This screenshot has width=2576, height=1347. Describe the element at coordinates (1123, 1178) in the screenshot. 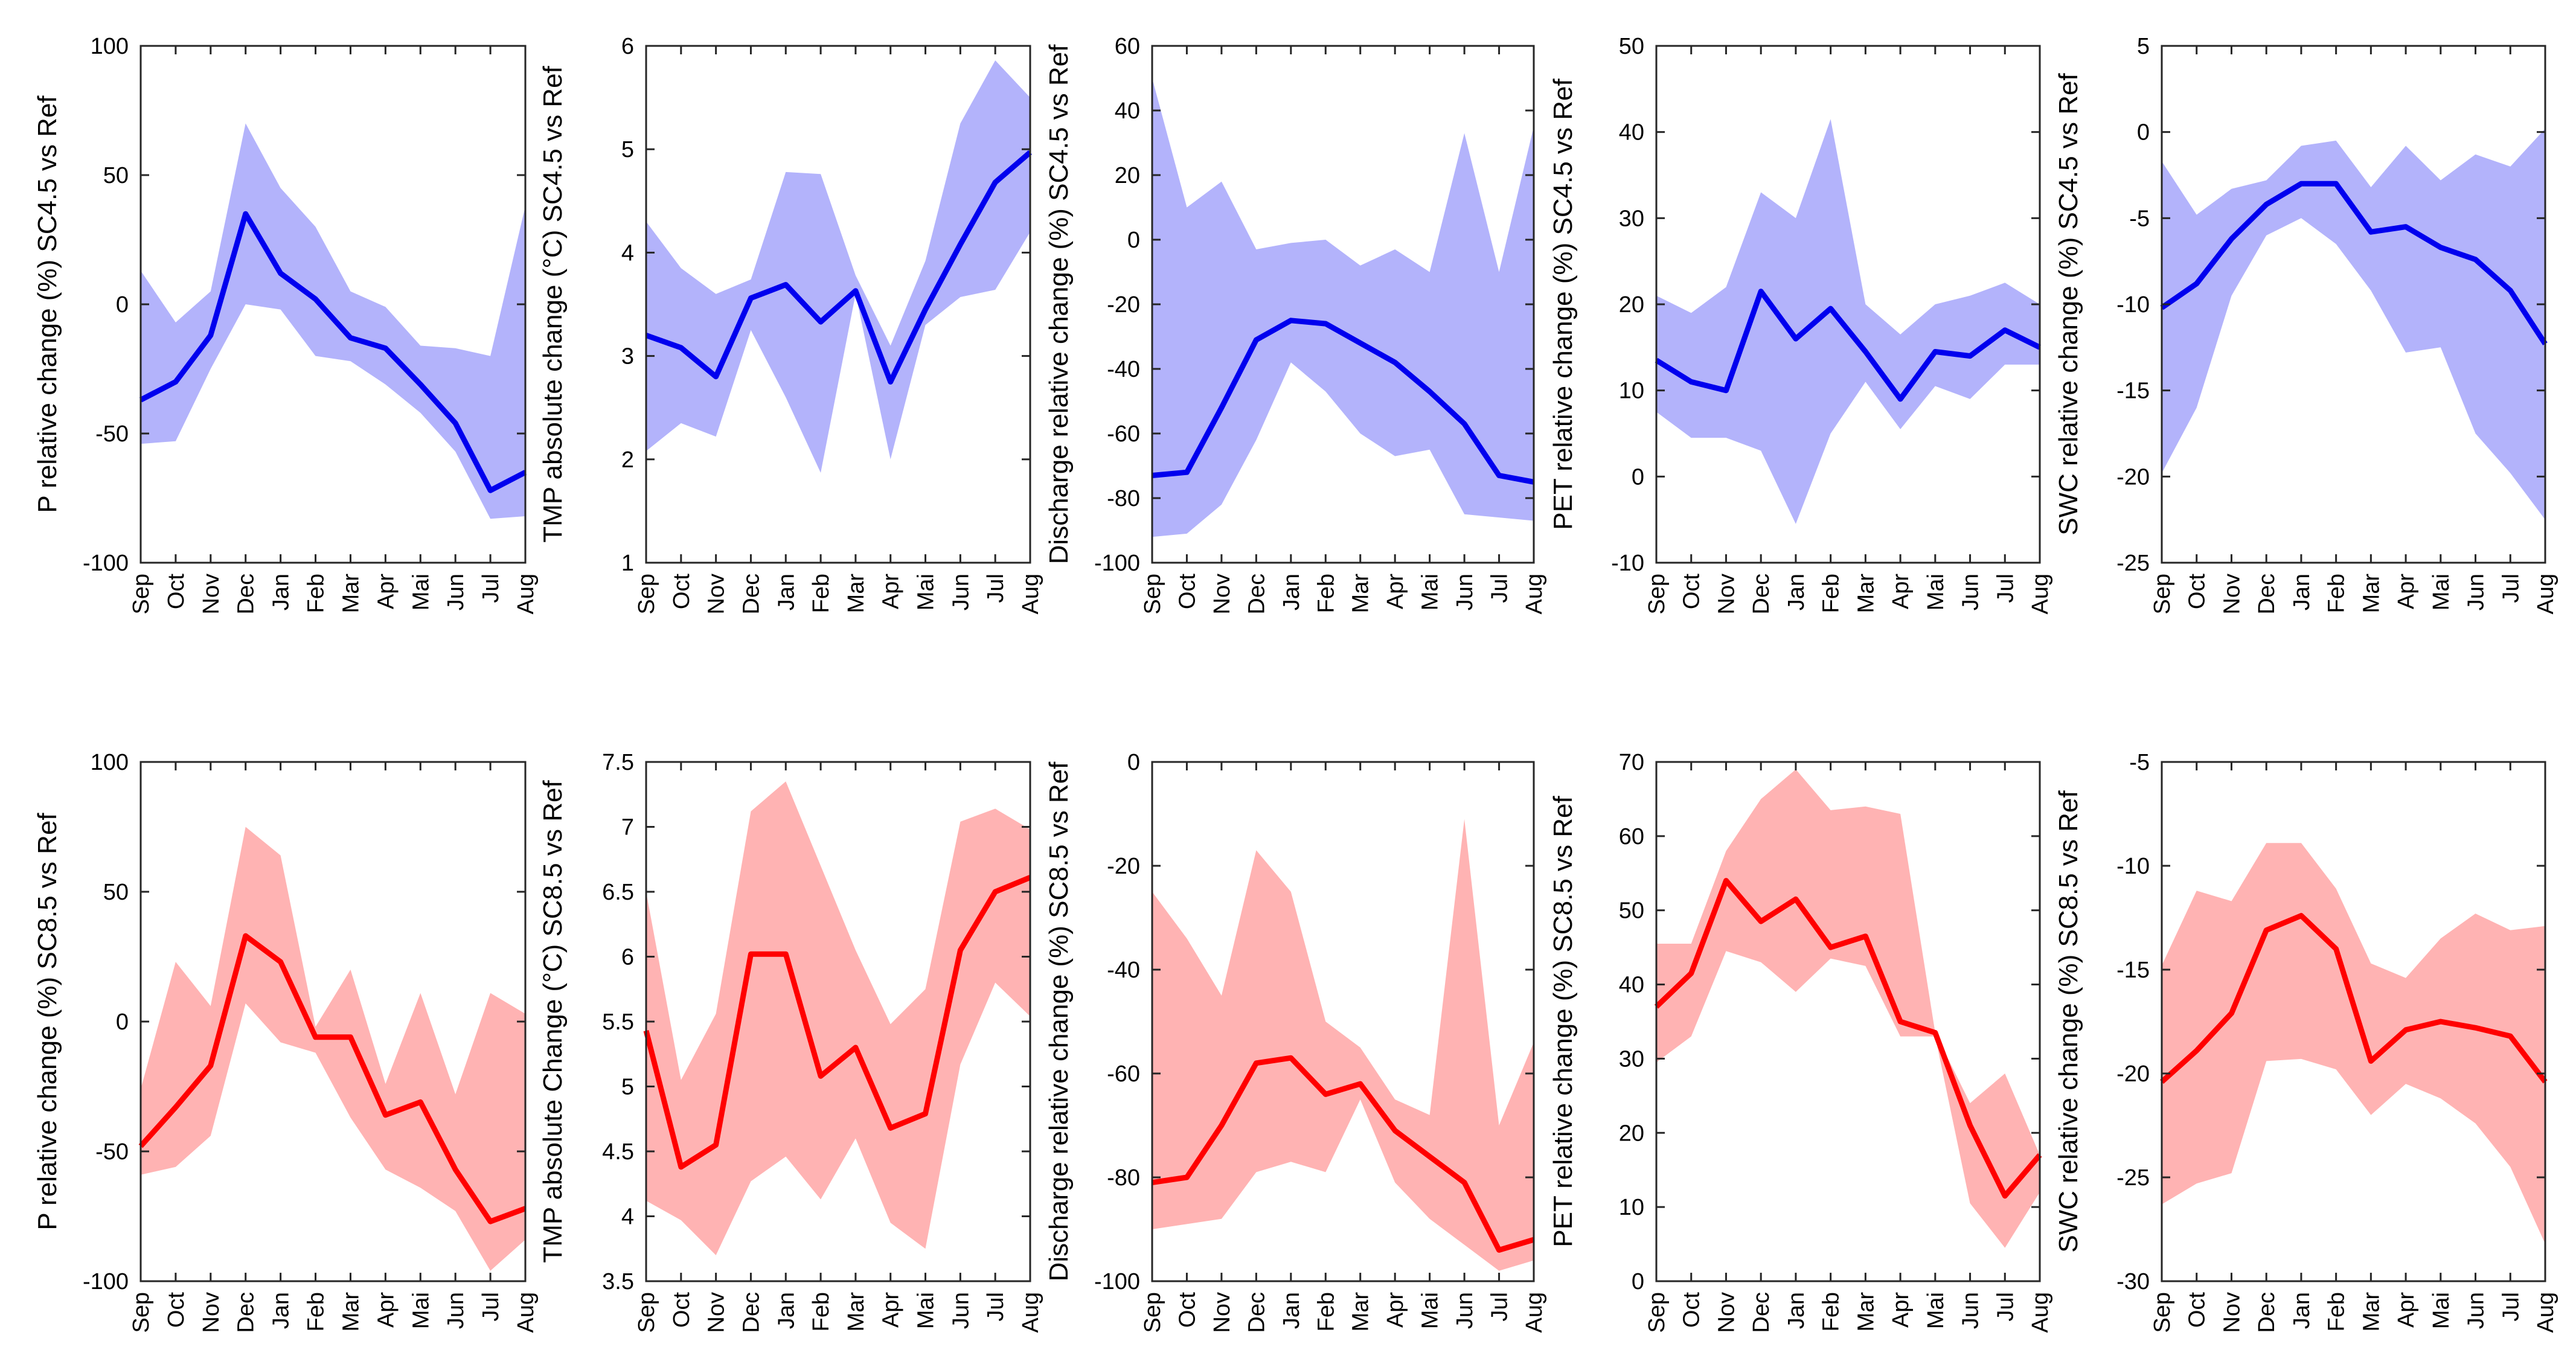

I see `y-tick-label: -80` at that location.